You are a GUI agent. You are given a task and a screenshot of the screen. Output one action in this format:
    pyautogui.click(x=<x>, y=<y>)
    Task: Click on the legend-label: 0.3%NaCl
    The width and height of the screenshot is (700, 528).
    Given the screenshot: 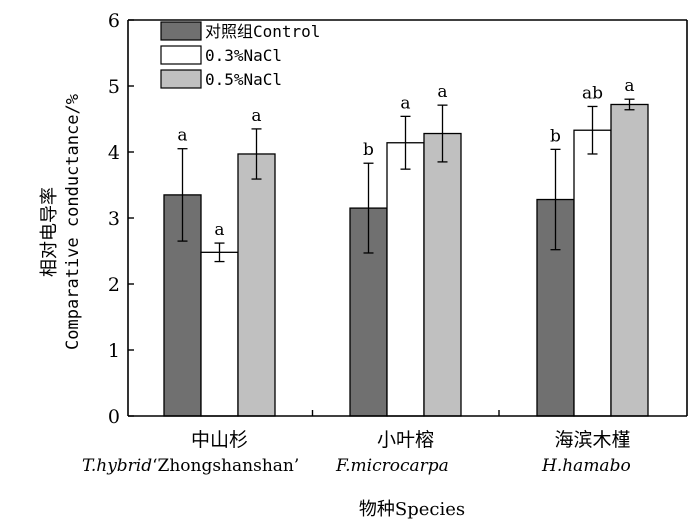 What is the action you would take?
    pyautogui.click(x=243, y=55)
    